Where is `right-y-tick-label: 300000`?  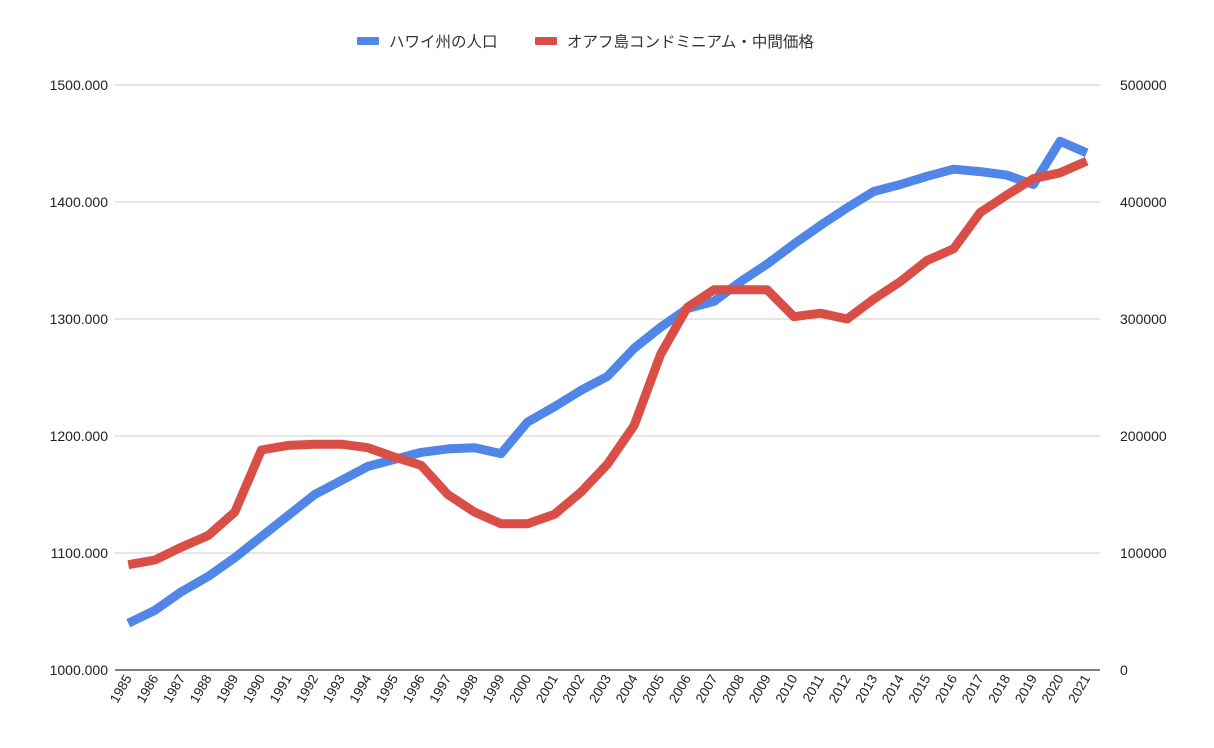
right-y-tick-label: 300000 is located at coordinates (1143, 319).